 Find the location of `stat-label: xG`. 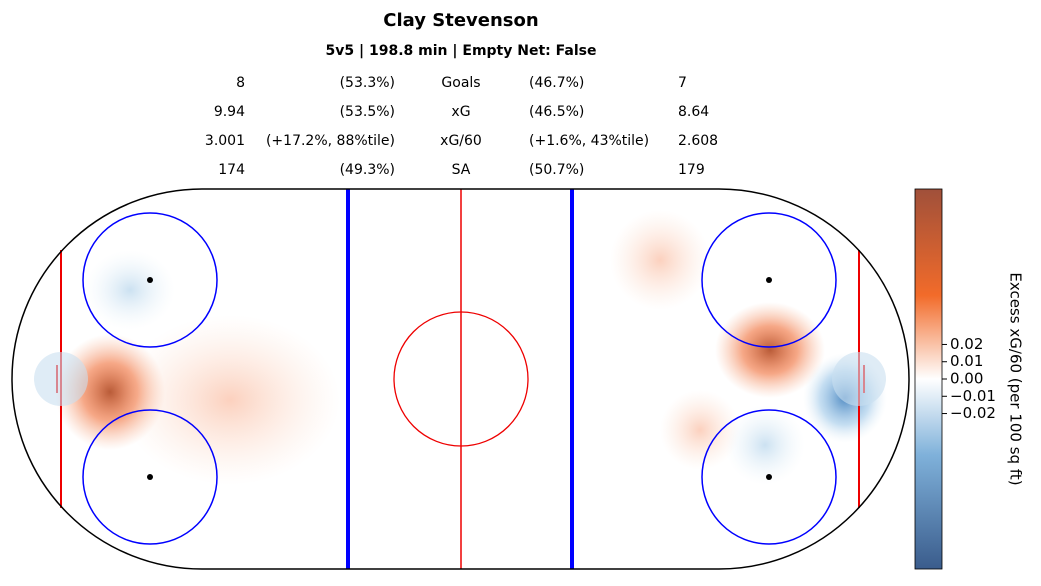

stat-label: xG is located at coordinates (460, 112).